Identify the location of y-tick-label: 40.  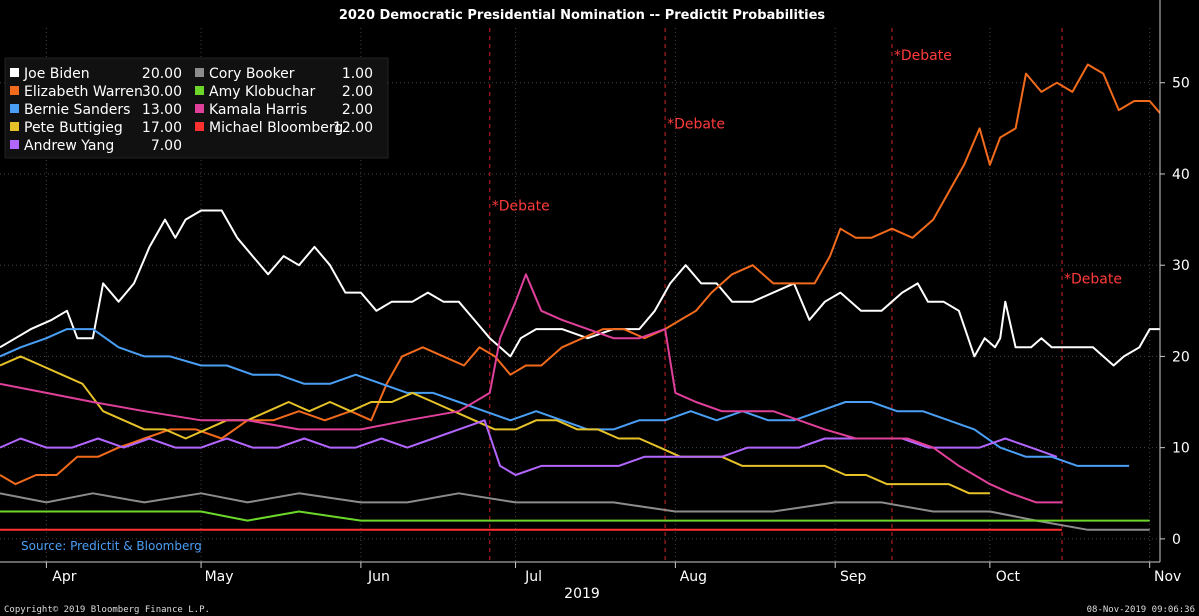
(1181, 175).